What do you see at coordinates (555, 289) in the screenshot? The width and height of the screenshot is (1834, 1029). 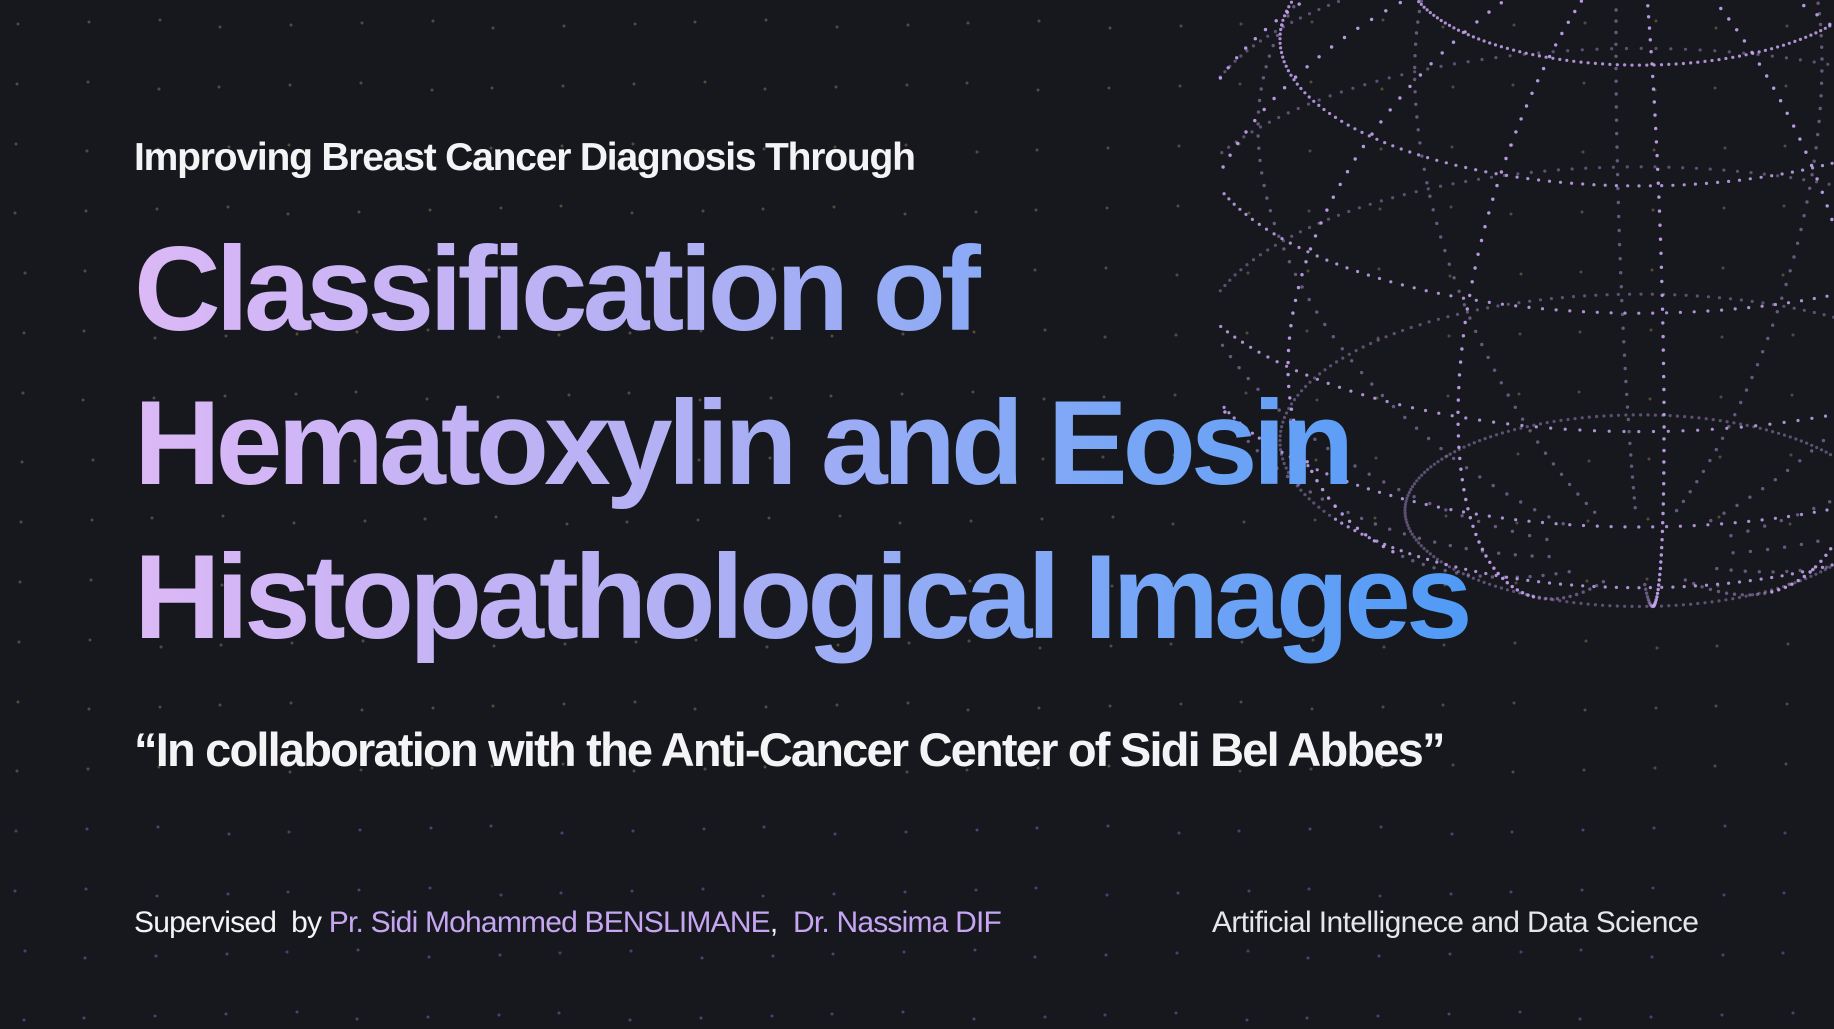 I see `title-line-1: Classification of` at bounding box center [555, 289].